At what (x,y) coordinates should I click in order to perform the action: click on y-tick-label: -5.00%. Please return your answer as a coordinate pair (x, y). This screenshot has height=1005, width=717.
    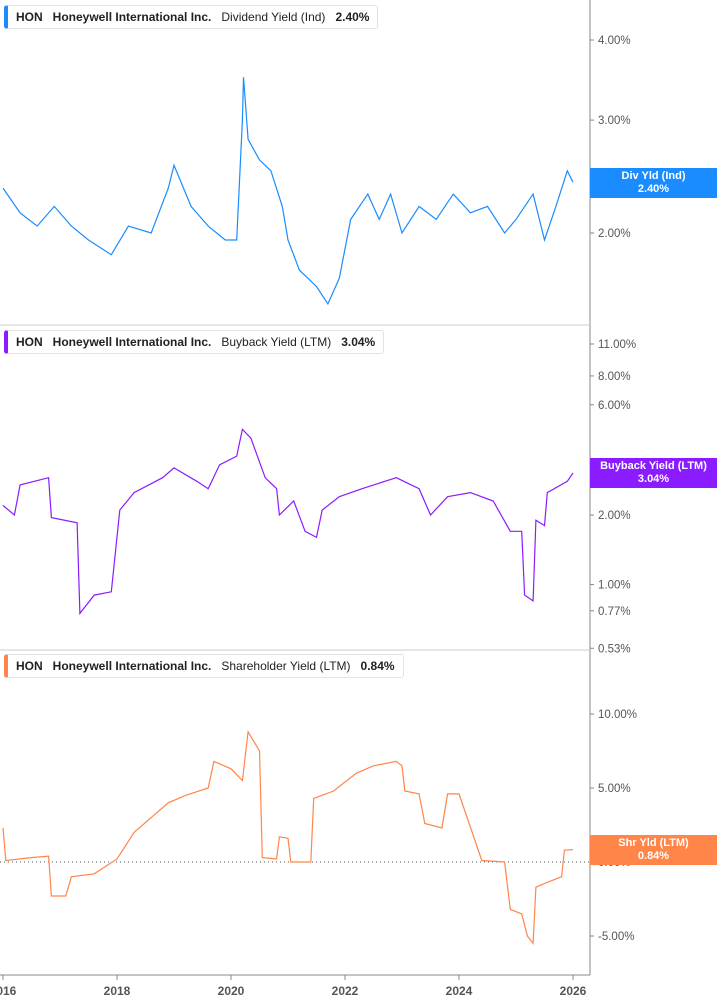
    Looking at the image, I should click on (616, 937).